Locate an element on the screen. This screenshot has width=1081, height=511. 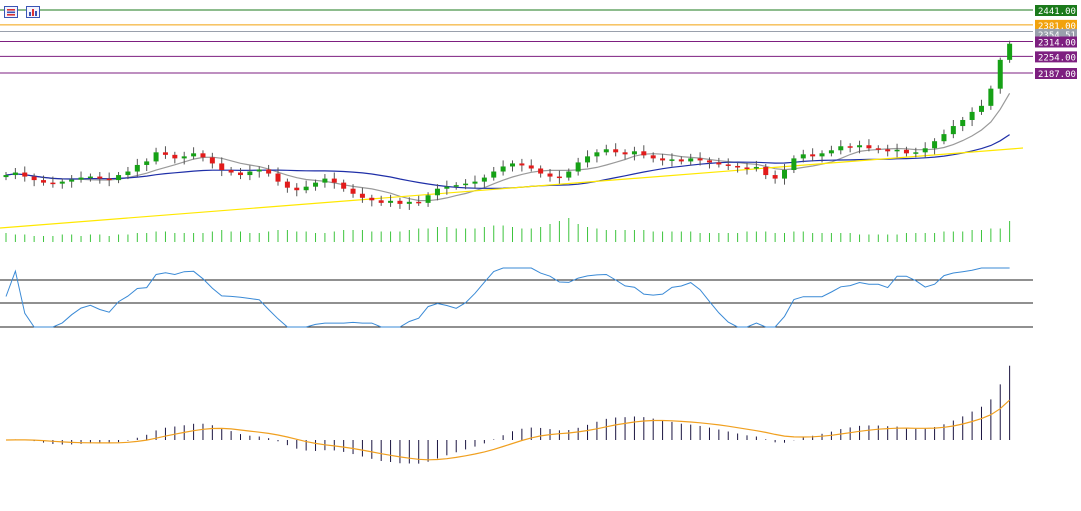
indicator-toggle-icon is located at coordinates (33, 12).